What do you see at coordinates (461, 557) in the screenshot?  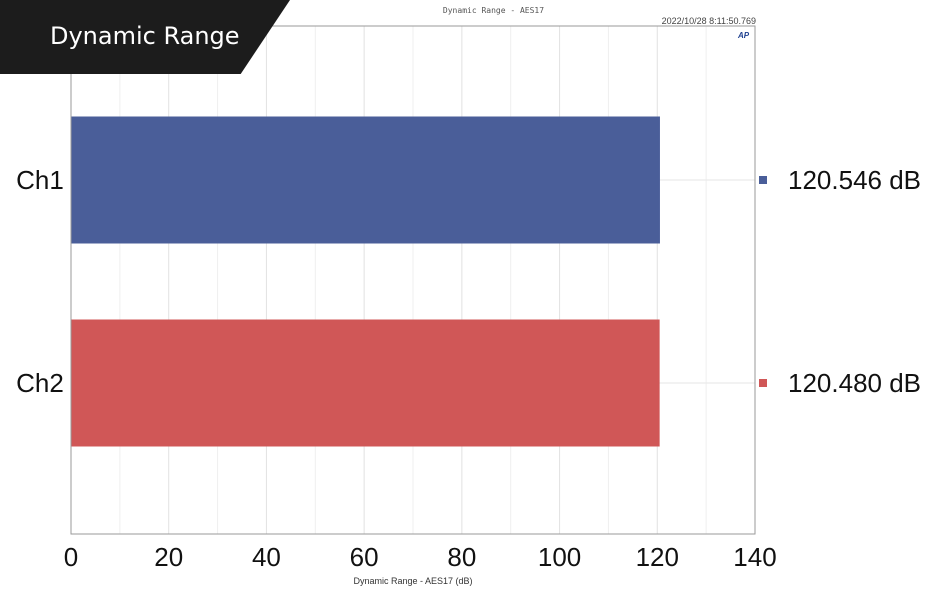 I see `x-tick-label: 80` at bounding box center [461, 557].